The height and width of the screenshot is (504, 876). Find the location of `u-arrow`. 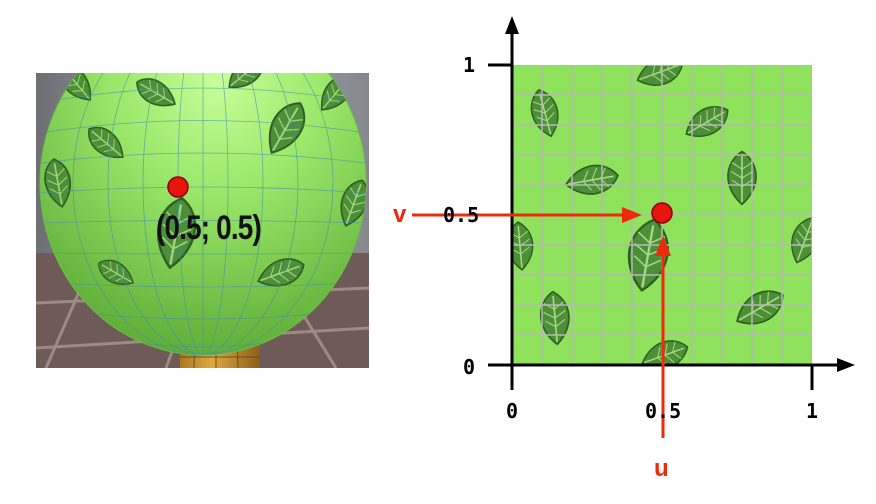

u-arrow is located at coordinates (663, 337).